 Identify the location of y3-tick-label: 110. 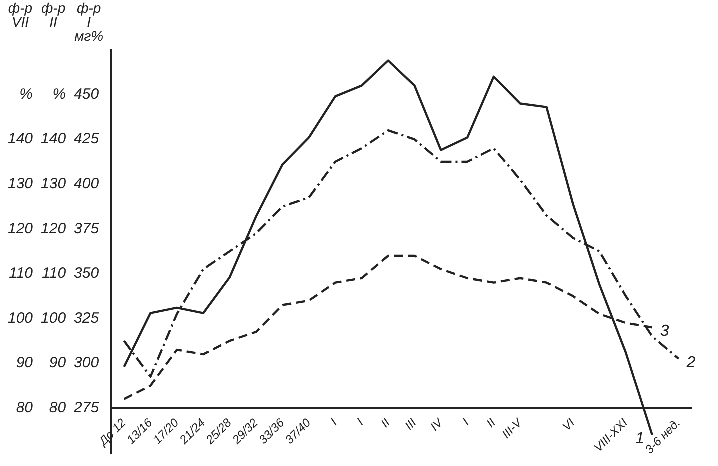
(21, 273).